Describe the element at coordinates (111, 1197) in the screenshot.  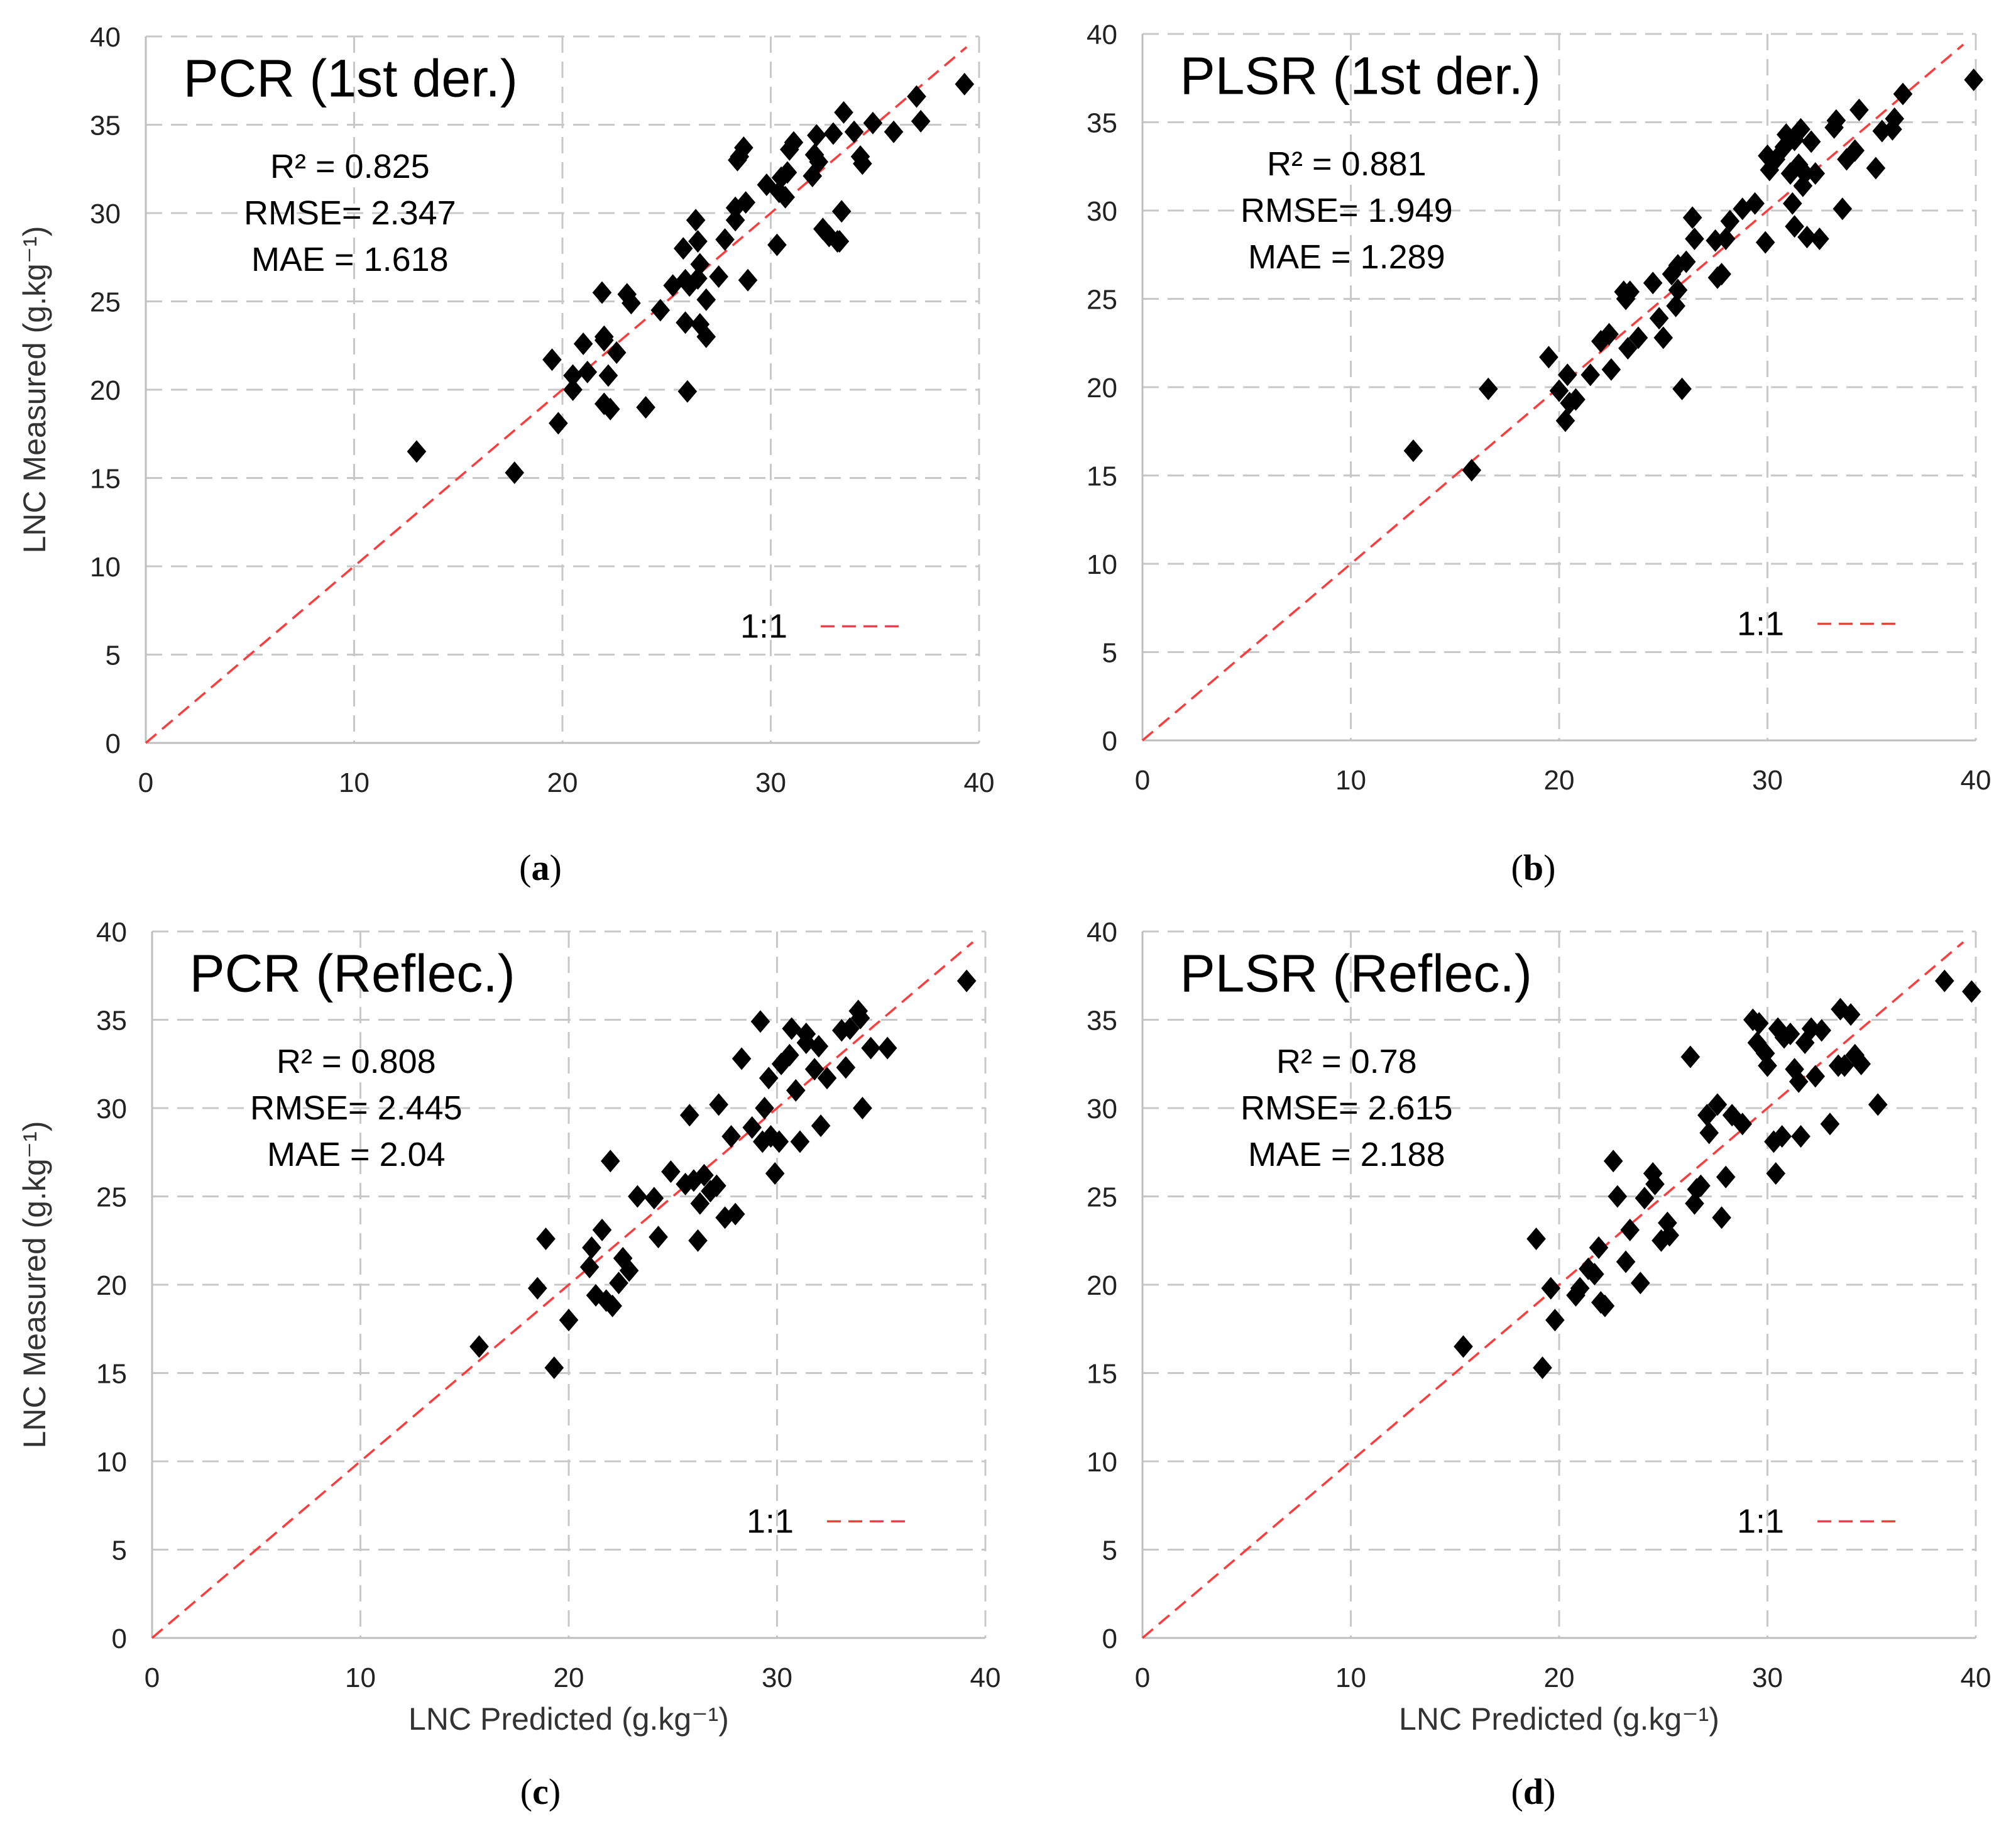
I see `y-tick-label: 25` at that location.